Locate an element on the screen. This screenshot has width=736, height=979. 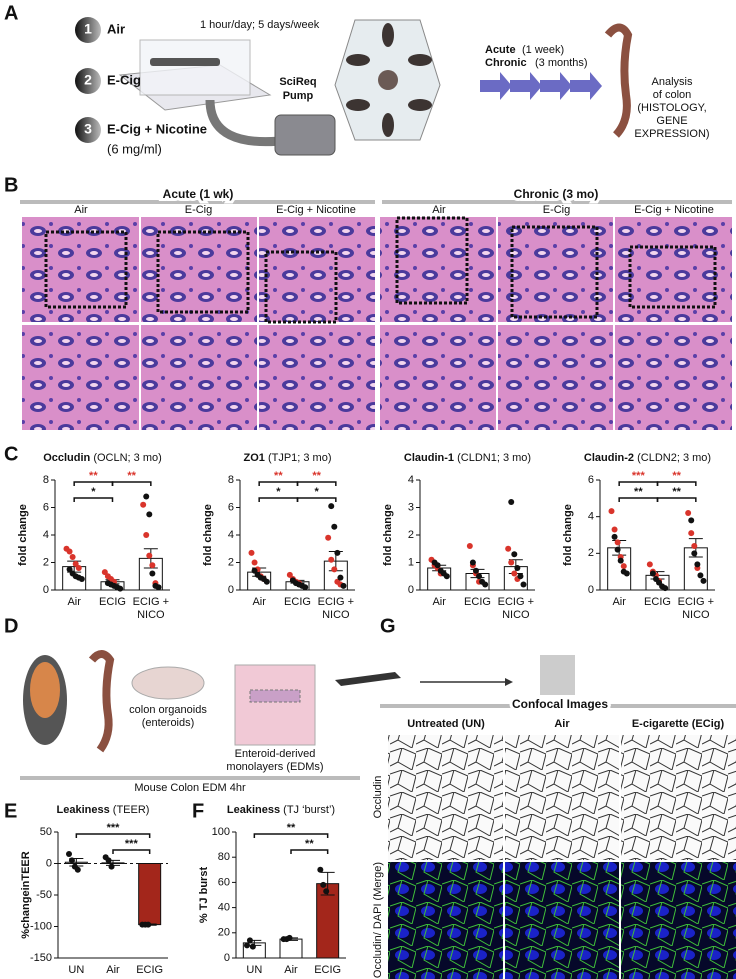
step-label: E-Cig is located at coordinates (124, 79).